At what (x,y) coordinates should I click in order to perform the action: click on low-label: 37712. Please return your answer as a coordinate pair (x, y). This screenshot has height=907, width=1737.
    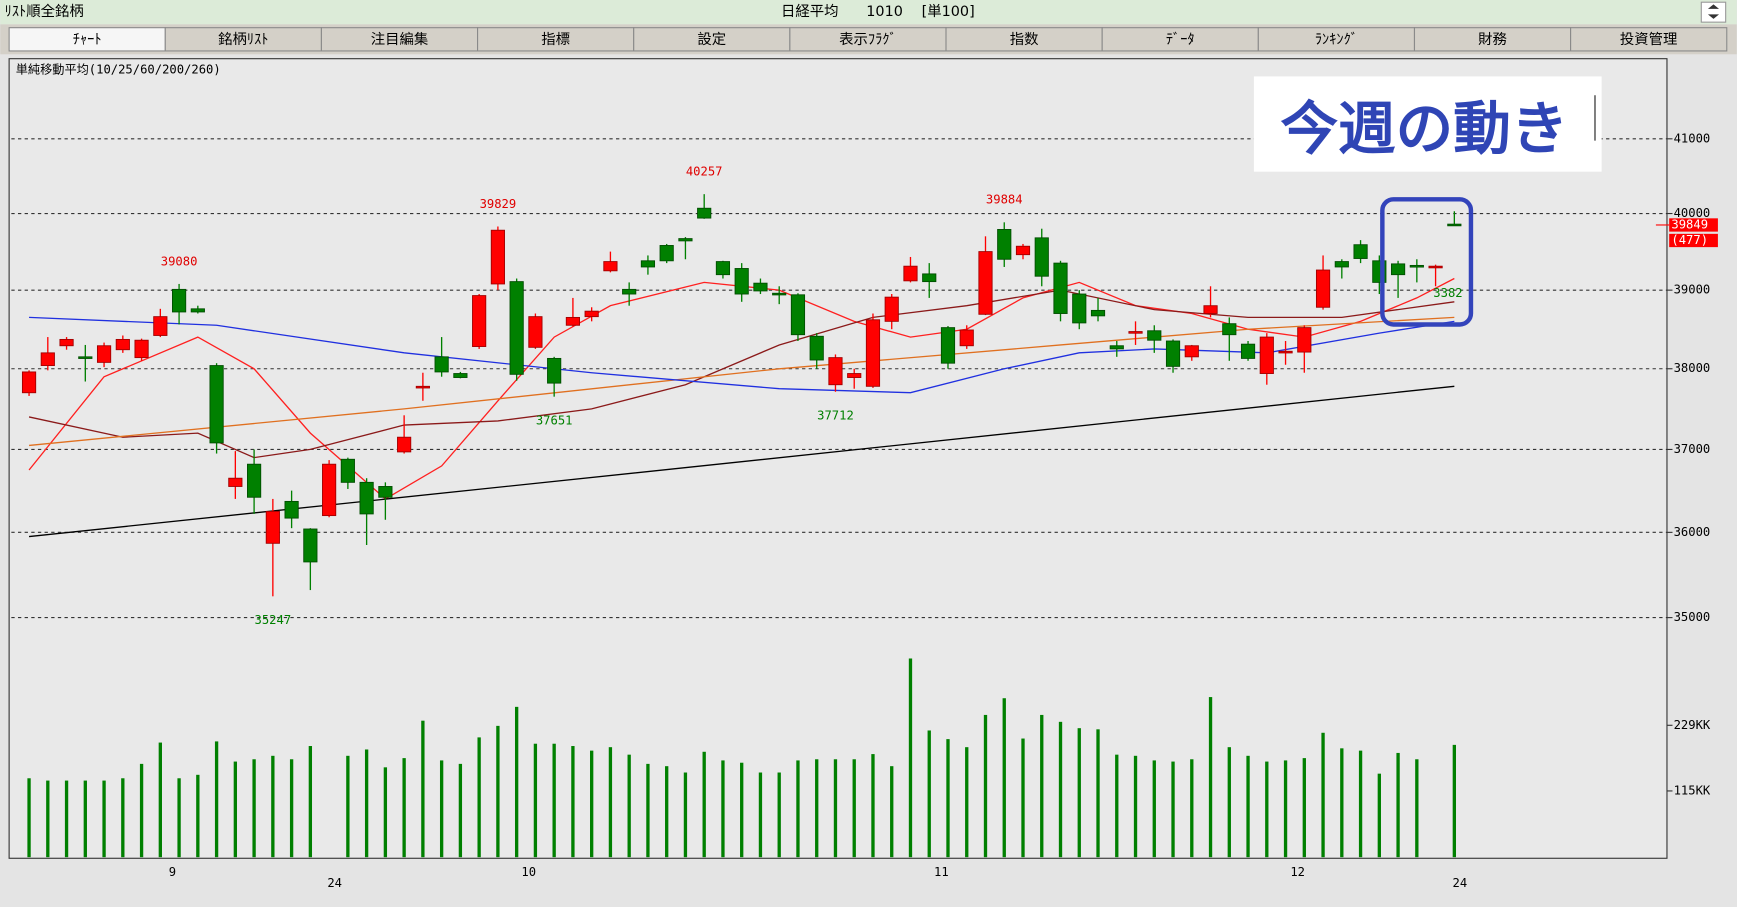
    Looking at the image, I should click on (835, 416).